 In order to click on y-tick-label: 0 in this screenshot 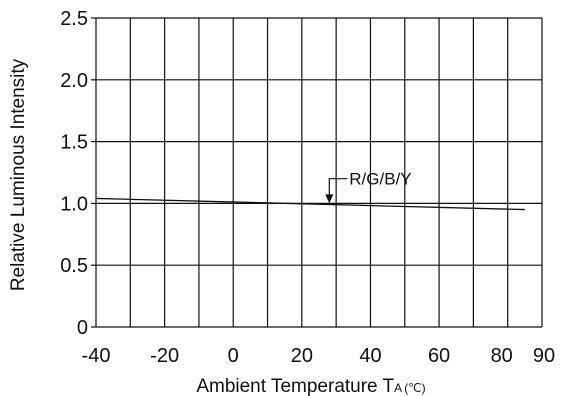, I will do `click(82, 328)`.